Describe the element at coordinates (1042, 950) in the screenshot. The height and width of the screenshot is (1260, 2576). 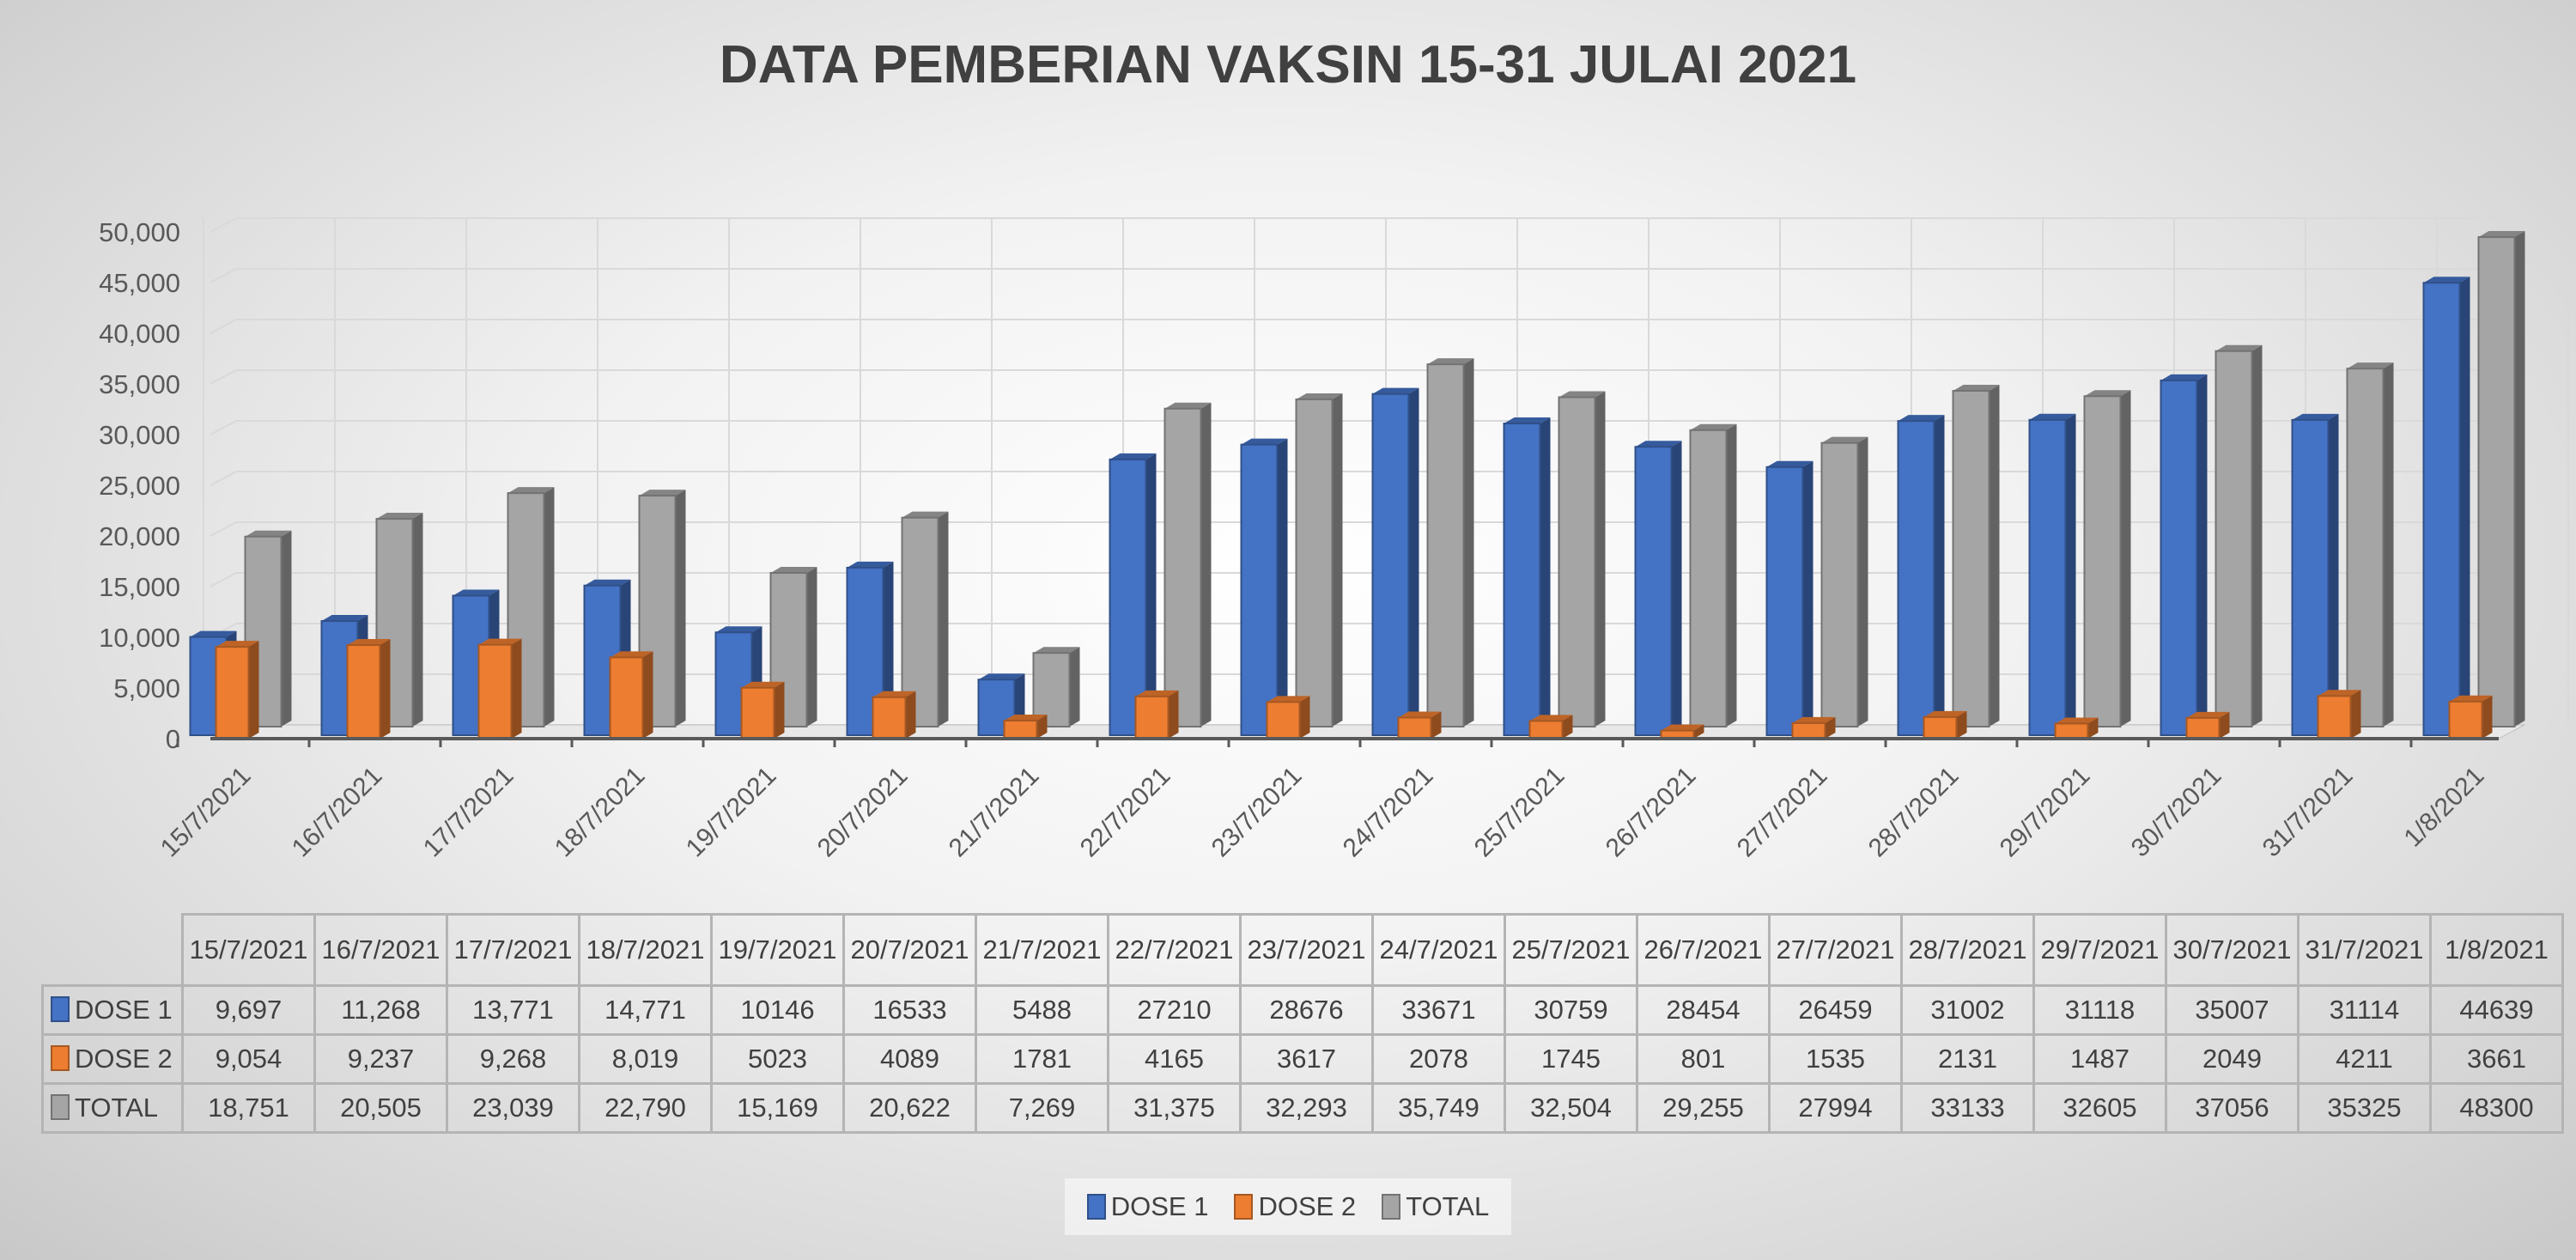
I see `table-header-date: 21/7/2021` at that location.